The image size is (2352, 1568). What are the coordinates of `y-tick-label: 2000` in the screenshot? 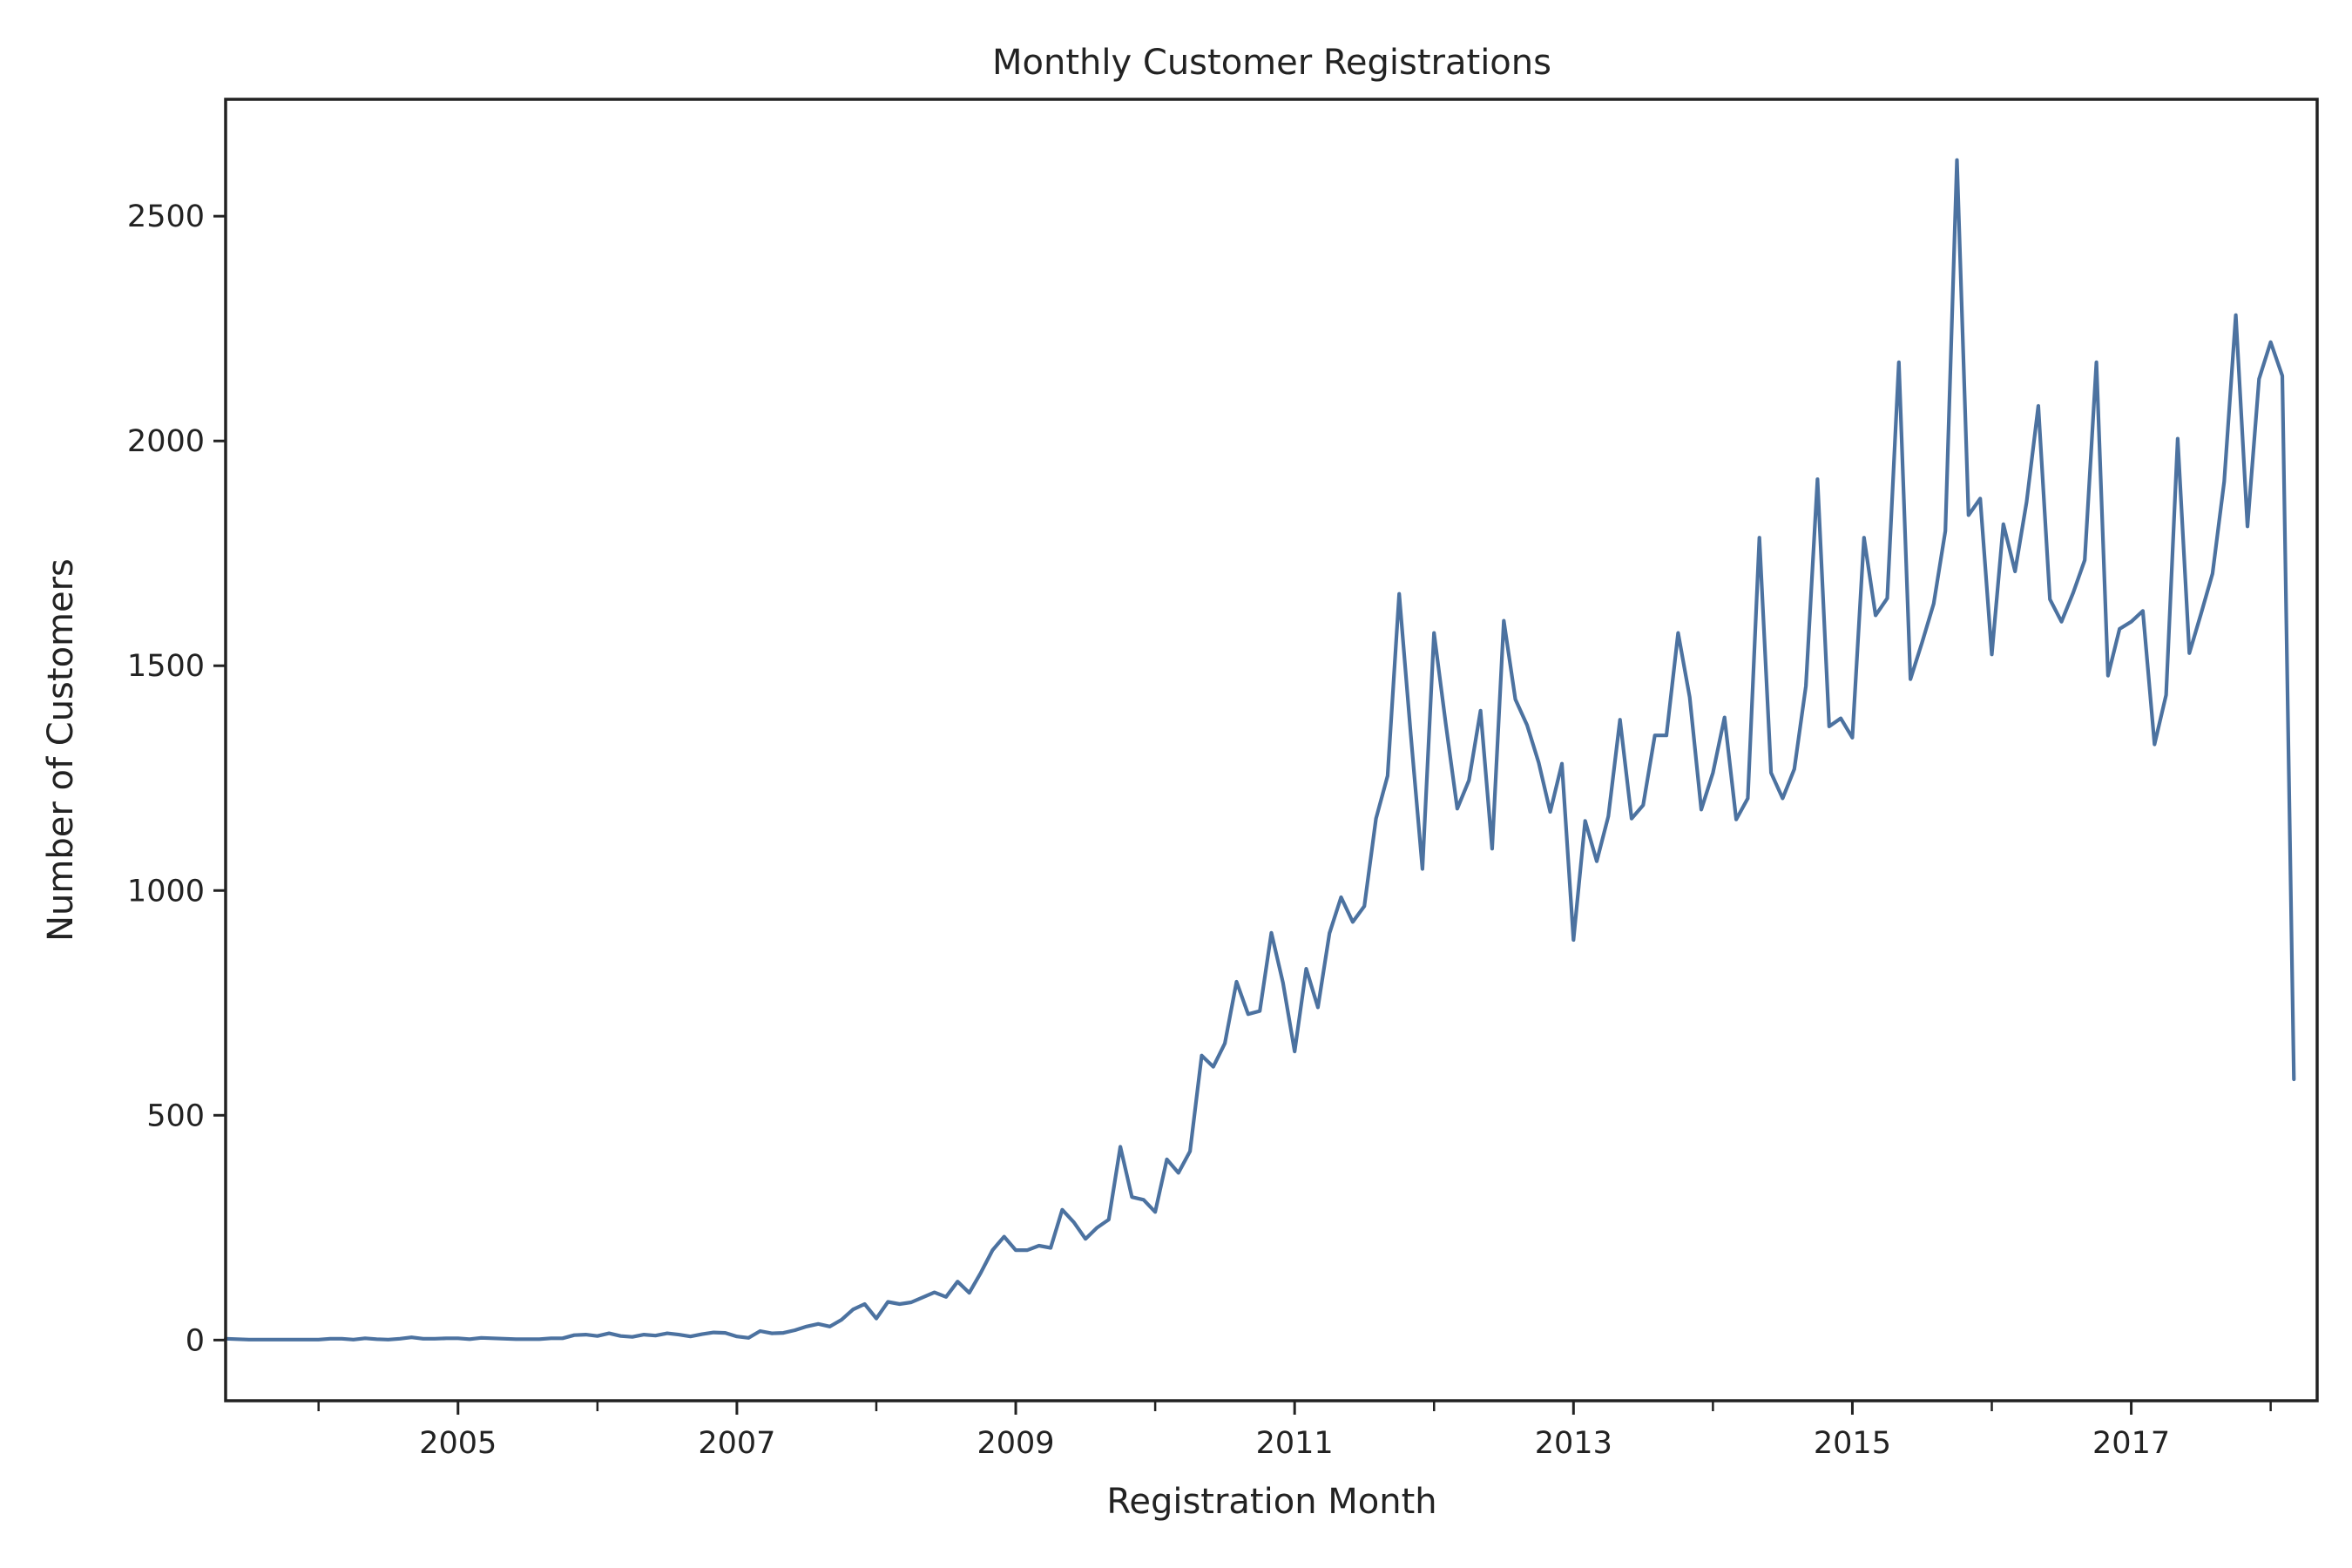 It's located at (166, 442).